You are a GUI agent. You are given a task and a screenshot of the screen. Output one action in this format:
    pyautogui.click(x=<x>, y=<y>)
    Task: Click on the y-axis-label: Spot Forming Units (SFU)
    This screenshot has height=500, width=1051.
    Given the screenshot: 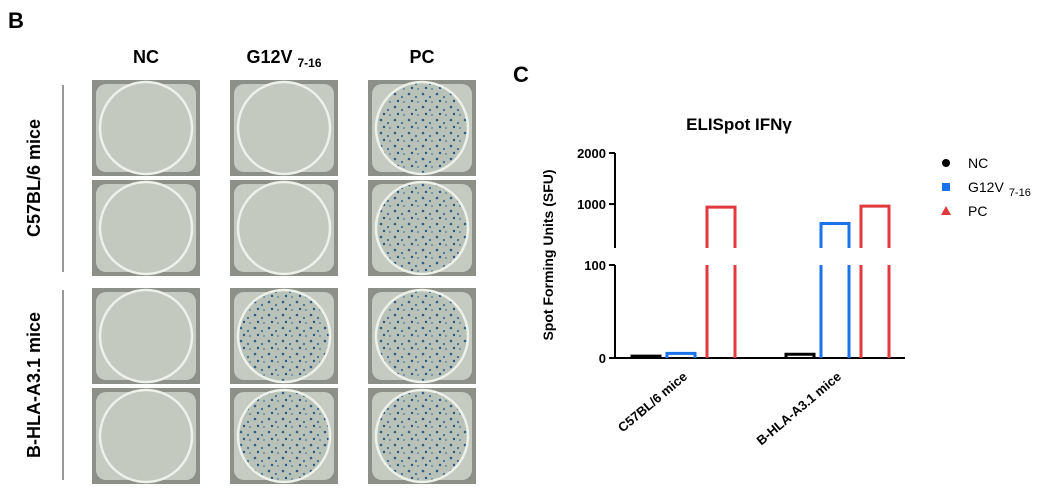 What is the action you would take?
    pyautogui.click(x=548, y=254)
    